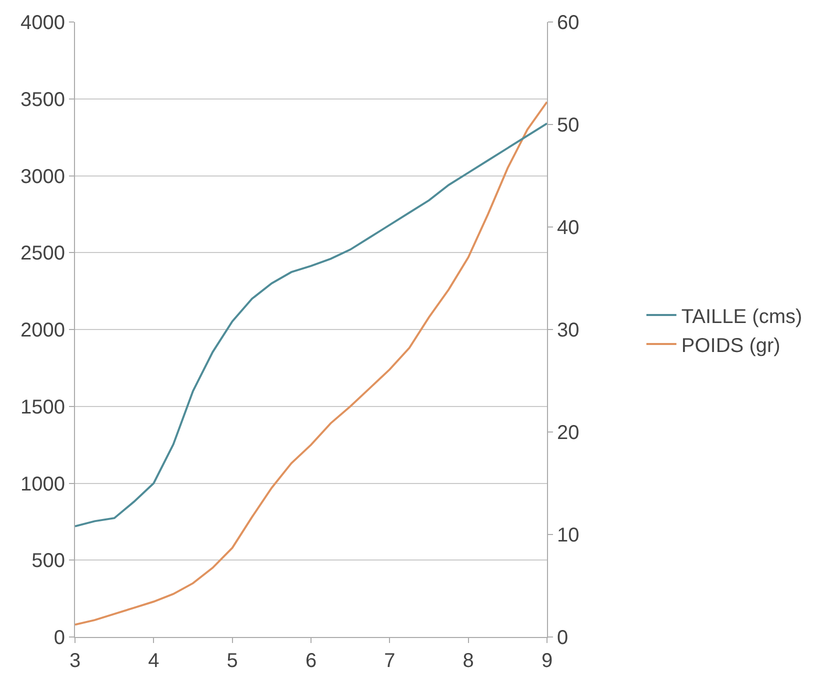  What do you see at coordinates (390, 661) in the screenshot?
I see `x-tick-label: 7` at bounding box center [390, 661].